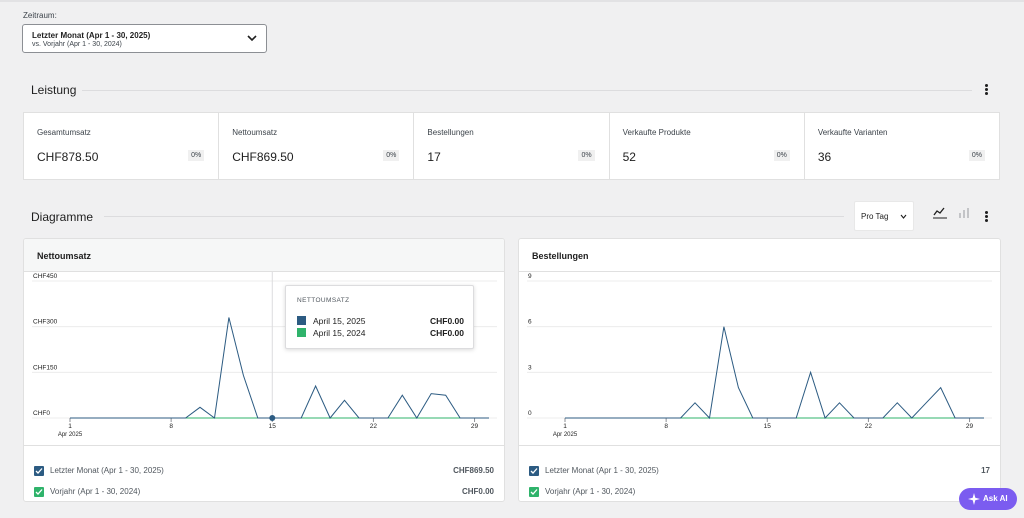 This screenshot has width=1024, height=518. Describe the element at coordinates (450, 132) in the screenshot. I see `perf-label: Bestellungen` at that location.